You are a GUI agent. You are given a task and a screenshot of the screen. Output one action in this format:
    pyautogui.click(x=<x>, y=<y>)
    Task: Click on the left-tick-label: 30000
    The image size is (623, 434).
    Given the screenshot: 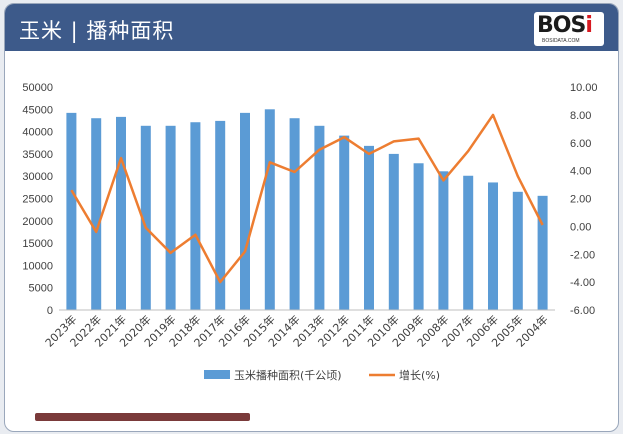 What is the action you would take?
    pyautogui.click(x=37, y=177)
    